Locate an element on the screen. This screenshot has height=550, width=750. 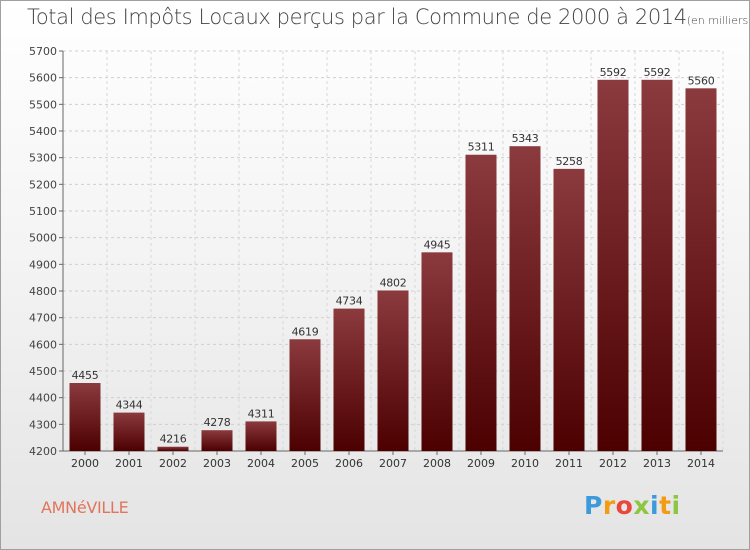
value-label: 4734 is located at coordinates (349, 301).